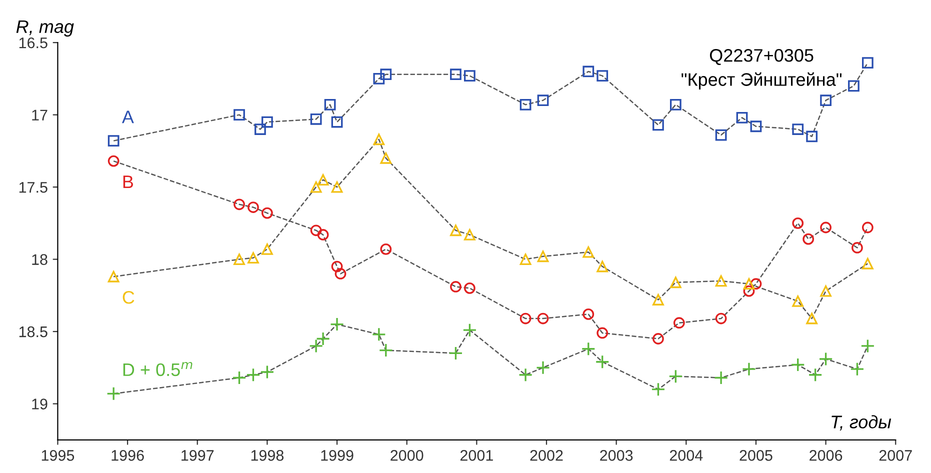  Describe the element at coordinates (40, 259) in the screenshot. I see `y-tick-label: 18` at that location.